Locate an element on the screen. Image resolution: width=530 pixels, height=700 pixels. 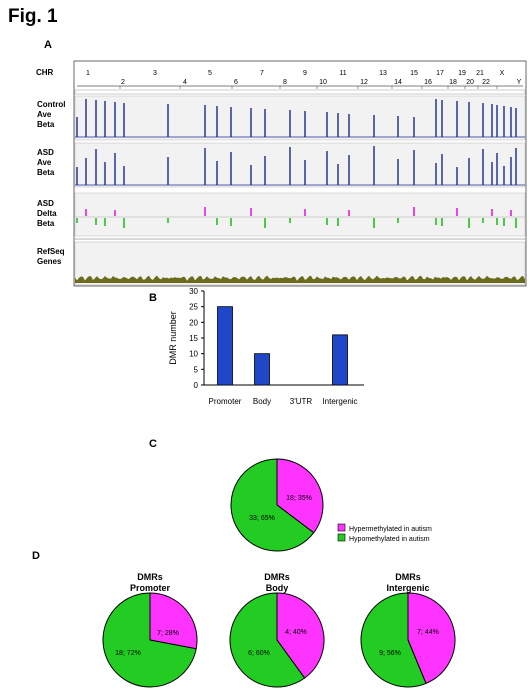
category-label: Body is located at coordinates (262, 401).